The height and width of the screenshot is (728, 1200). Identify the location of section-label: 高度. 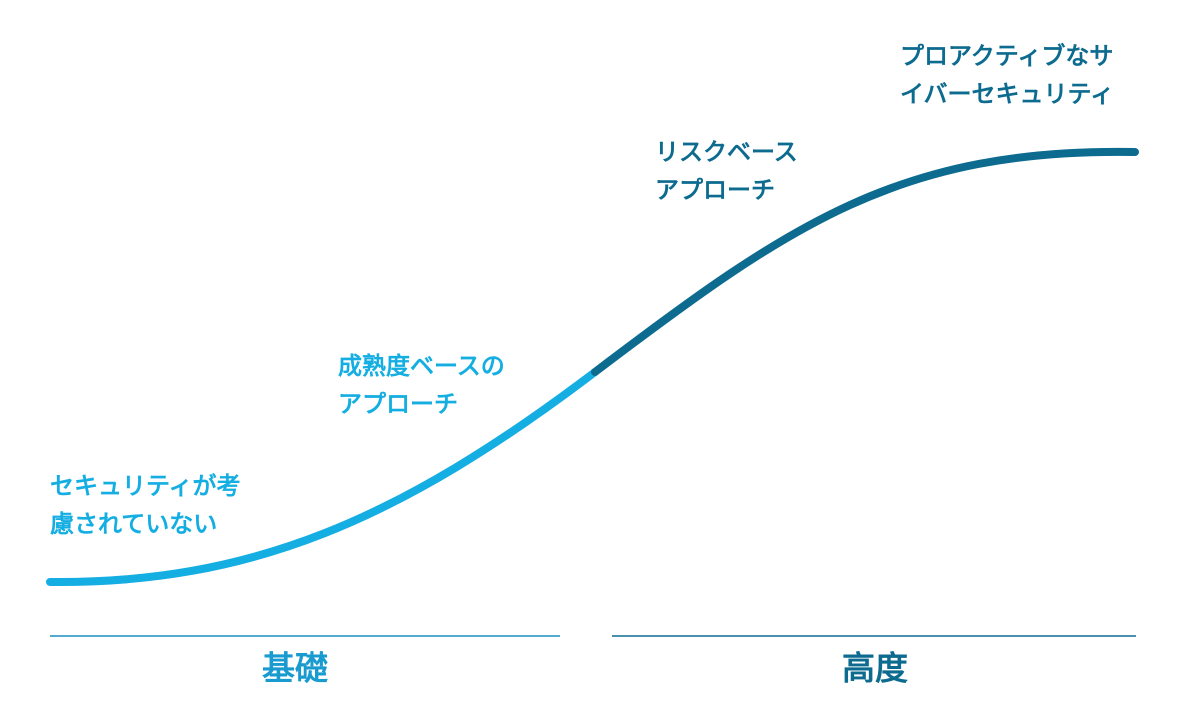
(875, 668).